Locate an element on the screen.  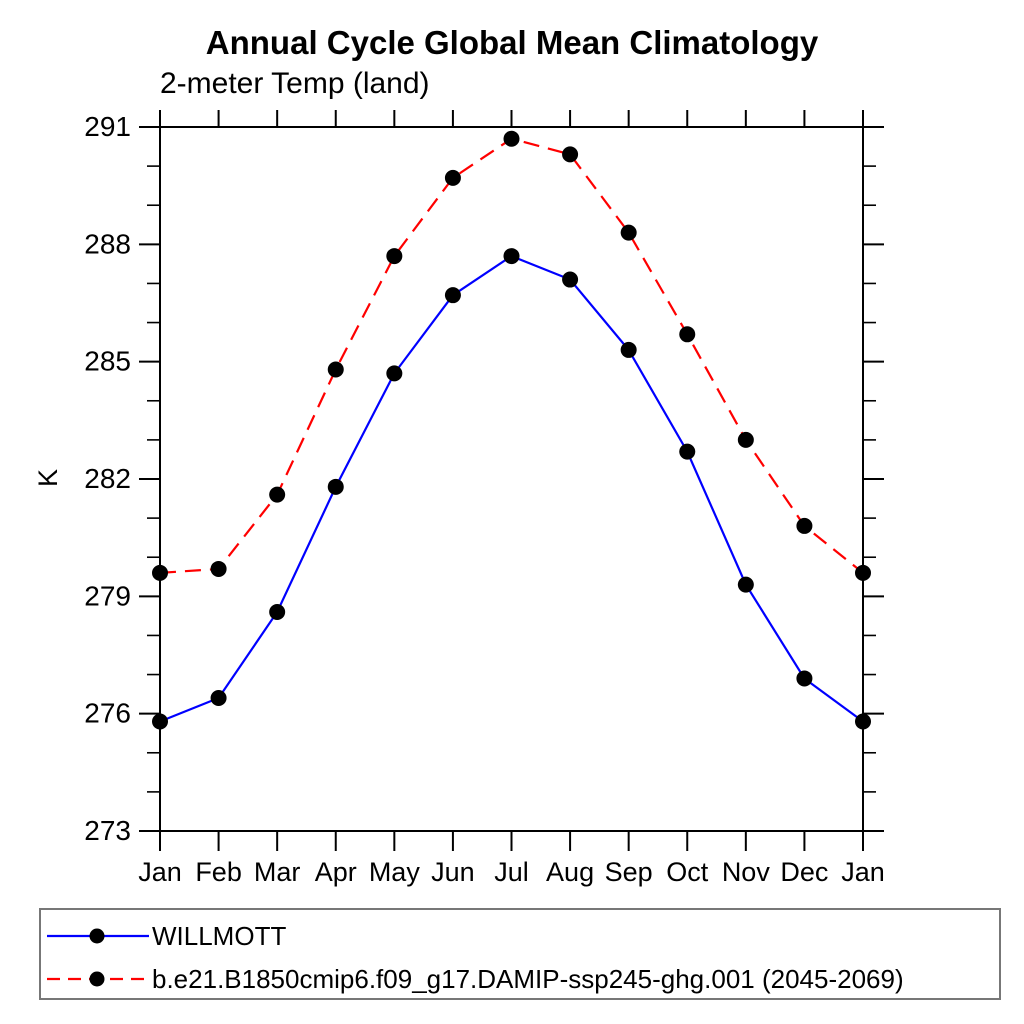
legend-label-willmott: WILLMOTT is located at coordinates (219, 935).